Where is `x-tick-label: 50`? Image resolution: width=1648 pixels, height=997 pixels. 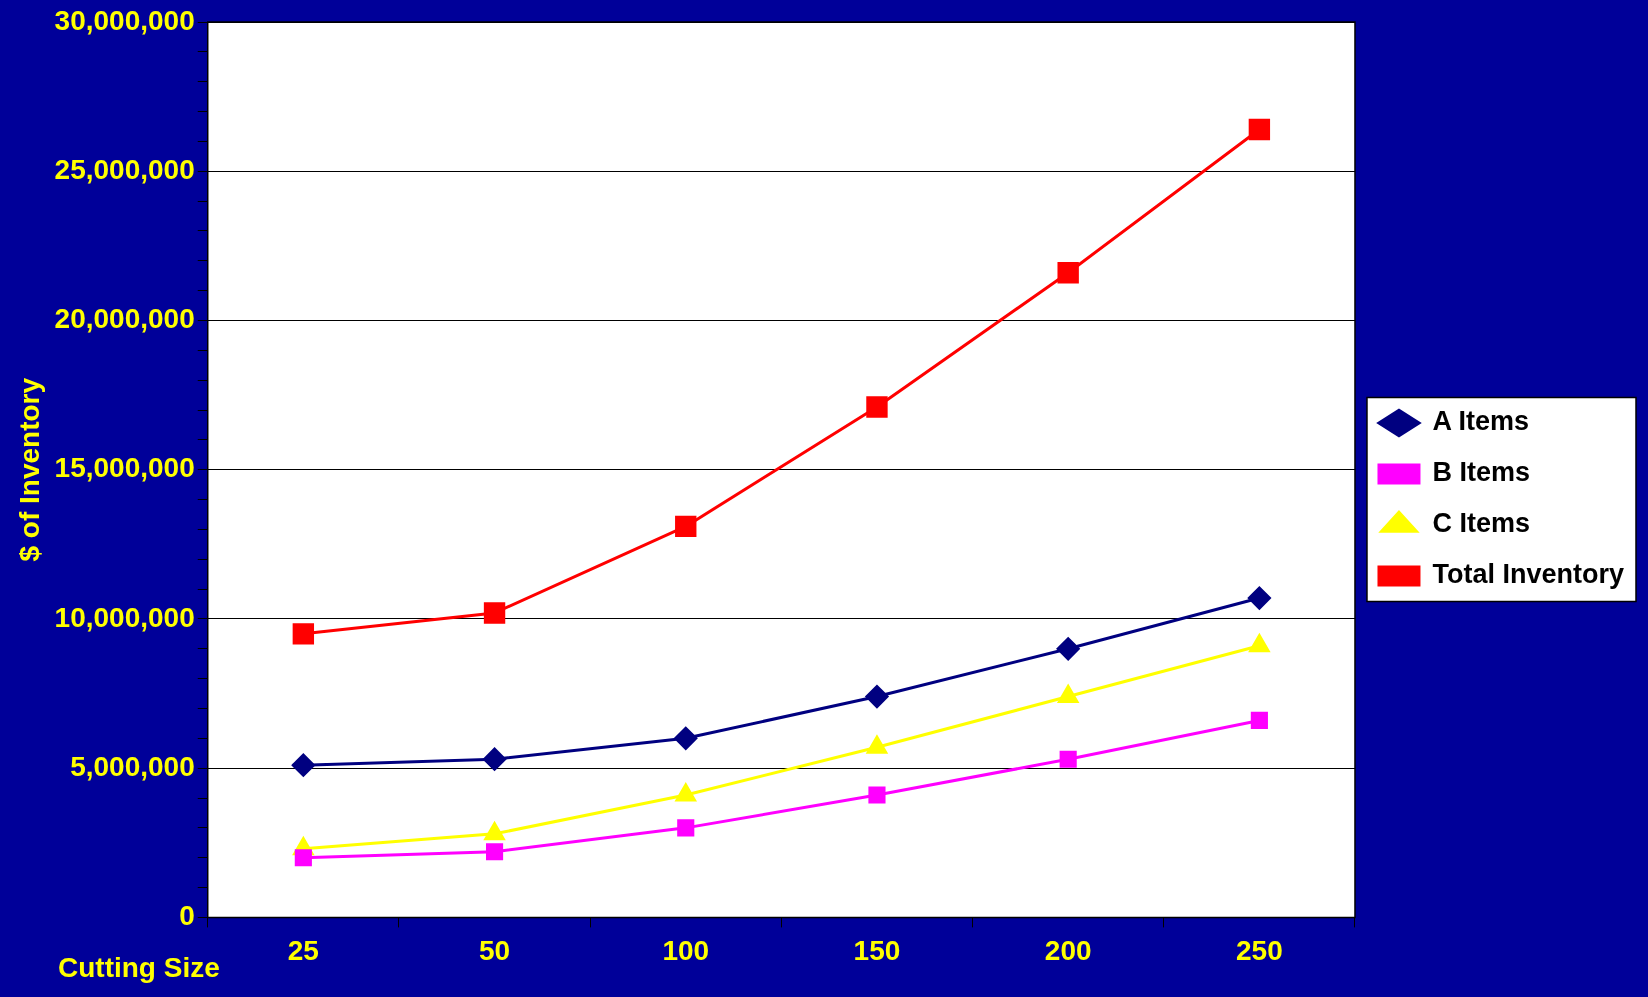 x-tick-label: 50 is located at coordinates (494, 950).